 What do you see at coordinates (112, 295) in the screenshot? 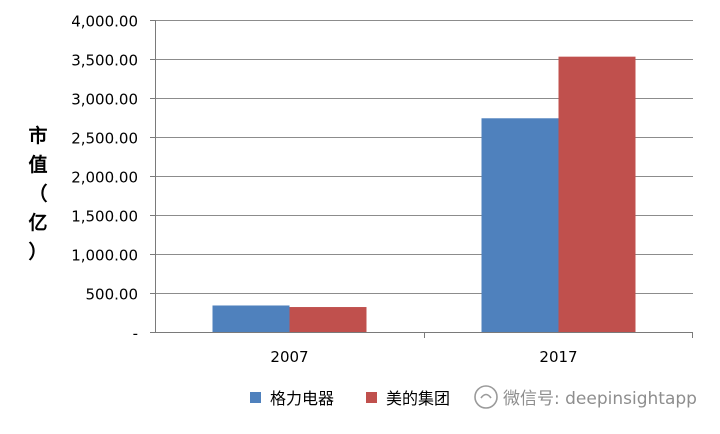
I see `y-tick-label: 500.00` at bounding box center [112, 295].